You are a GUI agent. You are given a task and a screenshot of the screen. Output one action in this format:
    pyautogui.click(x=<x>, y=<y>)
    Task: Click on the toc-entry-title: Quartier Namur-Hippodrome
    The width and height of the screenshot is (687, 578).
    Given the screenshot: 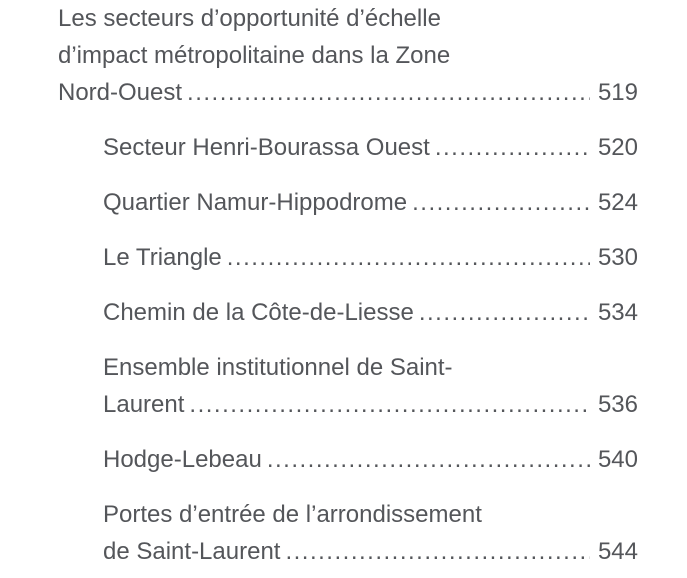 What is the action you would take?
    pyautogui.click(x=255, y=202)
    